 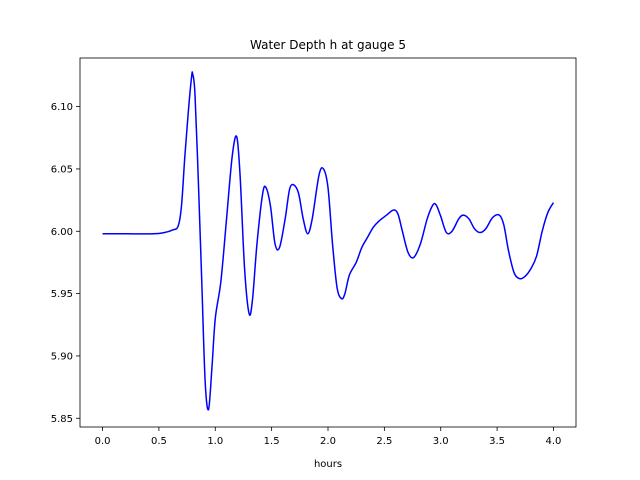 I want to click on y-tick-label: 6.00, so click(x=62, y=232).